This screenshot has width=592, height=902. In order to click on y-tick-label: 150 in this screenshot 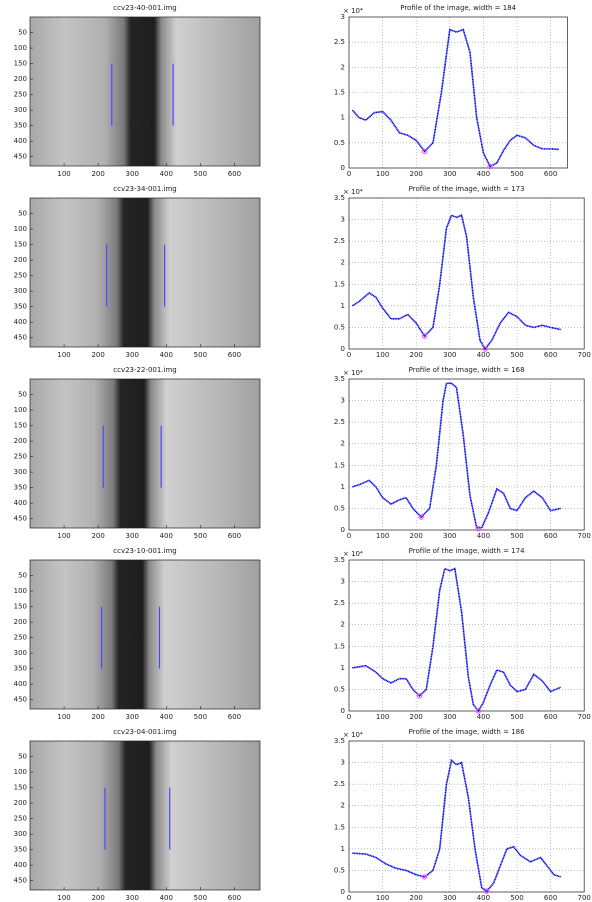, I will do `click(20, 607)`.